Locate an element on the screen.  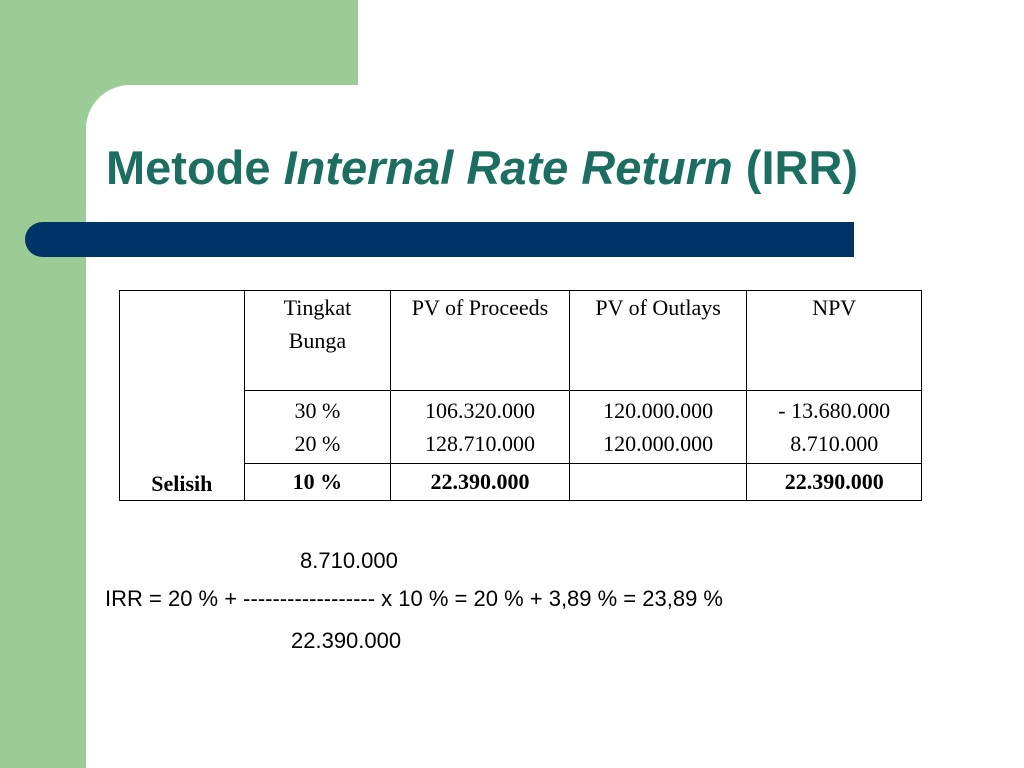
header-pv-outlays: PV of Outlays is located at coordinates (658, 340).